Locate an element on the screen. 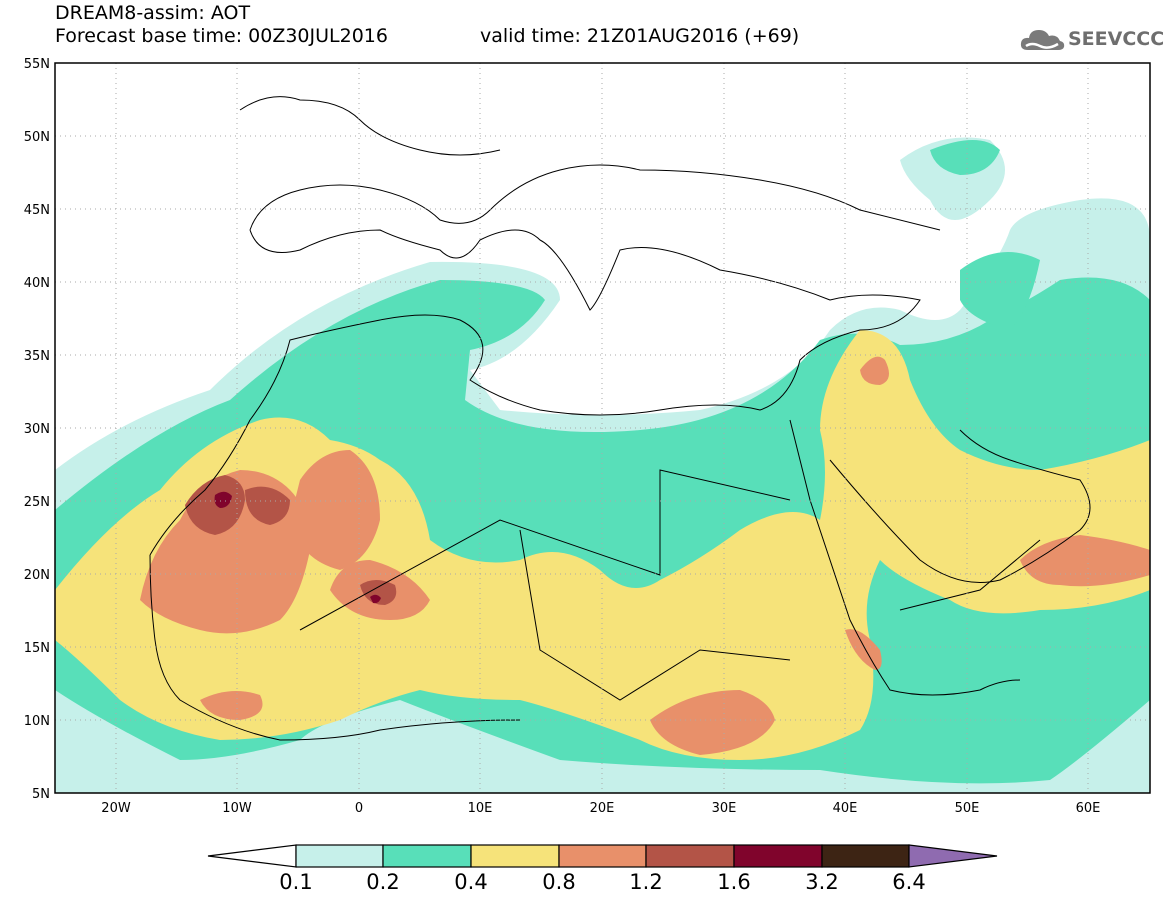  lon-label: 20W is located at coordinates (116, 808).